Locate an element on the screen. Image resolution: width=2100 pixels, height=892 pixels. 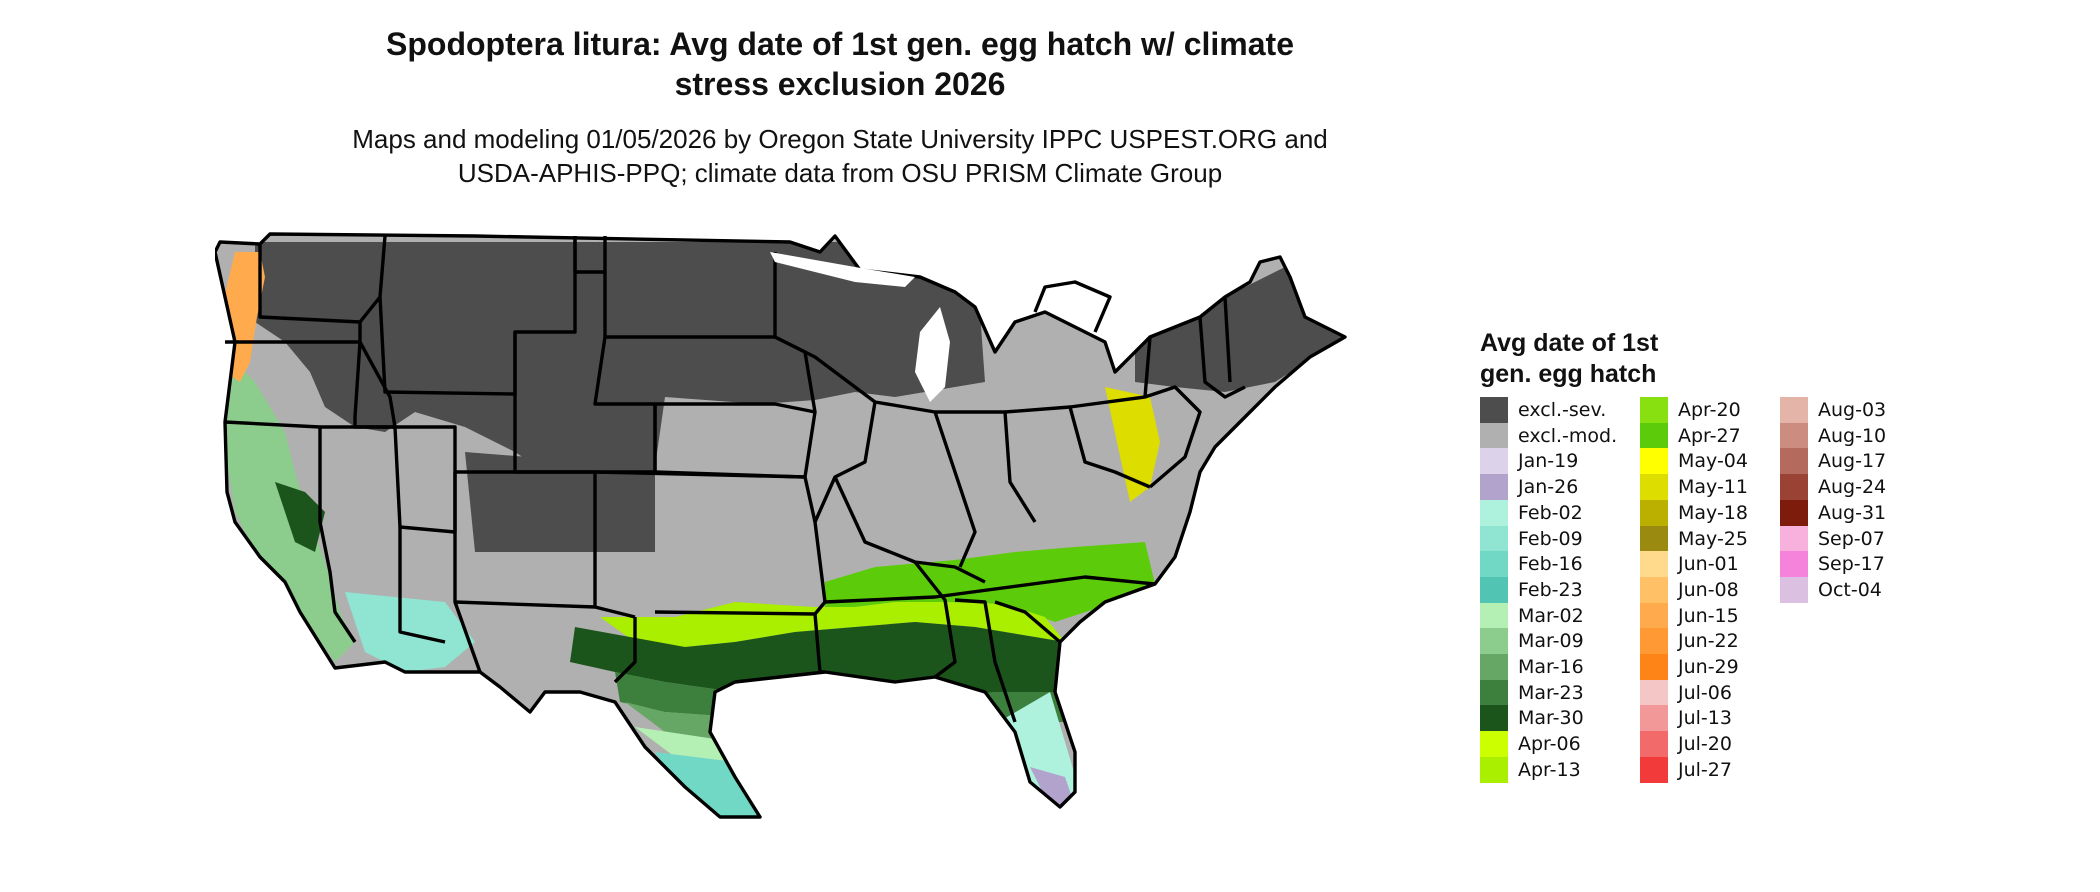
legend-item: May-04 is located at coordinates (1694, 461).